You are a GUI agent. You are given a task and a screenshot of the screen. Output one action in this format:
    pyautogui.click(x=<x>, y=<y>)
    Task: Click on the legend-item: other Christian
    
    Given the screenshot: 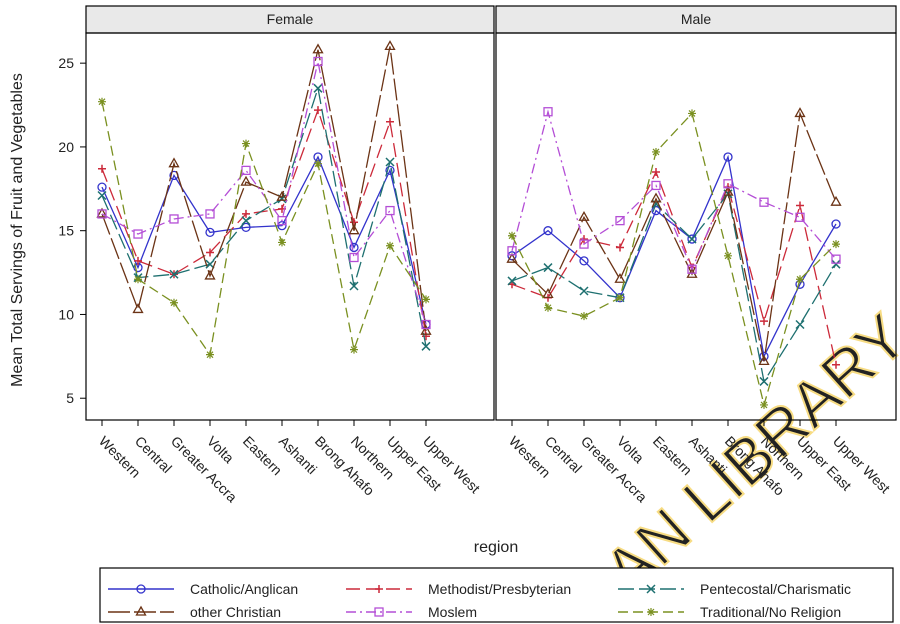 What is the action you would take?
    pyautogui.click(x=194, y=612)
    